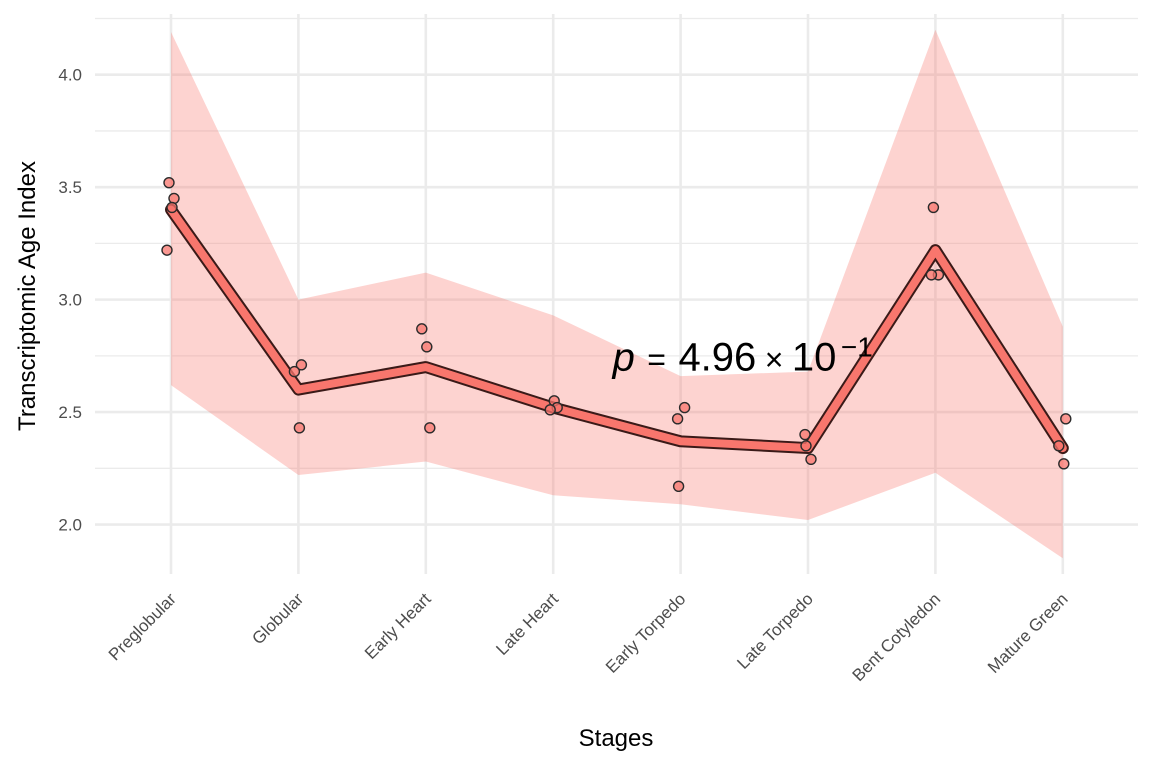  I want to click on p-exponent: −1, so click(857, 347).